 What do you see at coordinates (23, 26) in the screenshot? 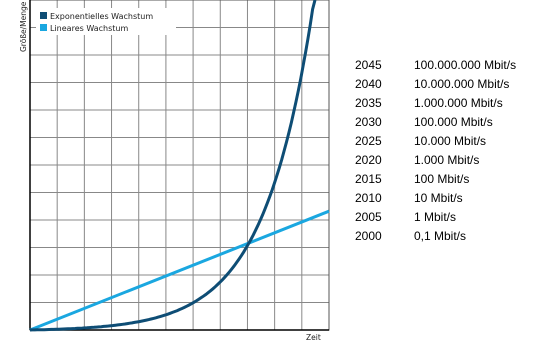
I see `y-axis-label: Größe/Menge` at bounding box center [23, 26].